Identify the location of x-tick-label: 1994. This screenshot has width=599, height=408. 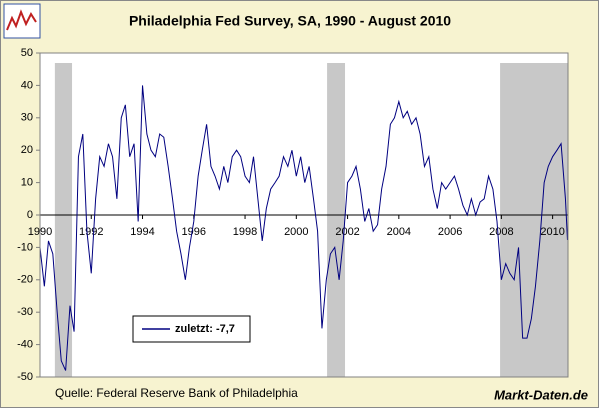
(142, 232).